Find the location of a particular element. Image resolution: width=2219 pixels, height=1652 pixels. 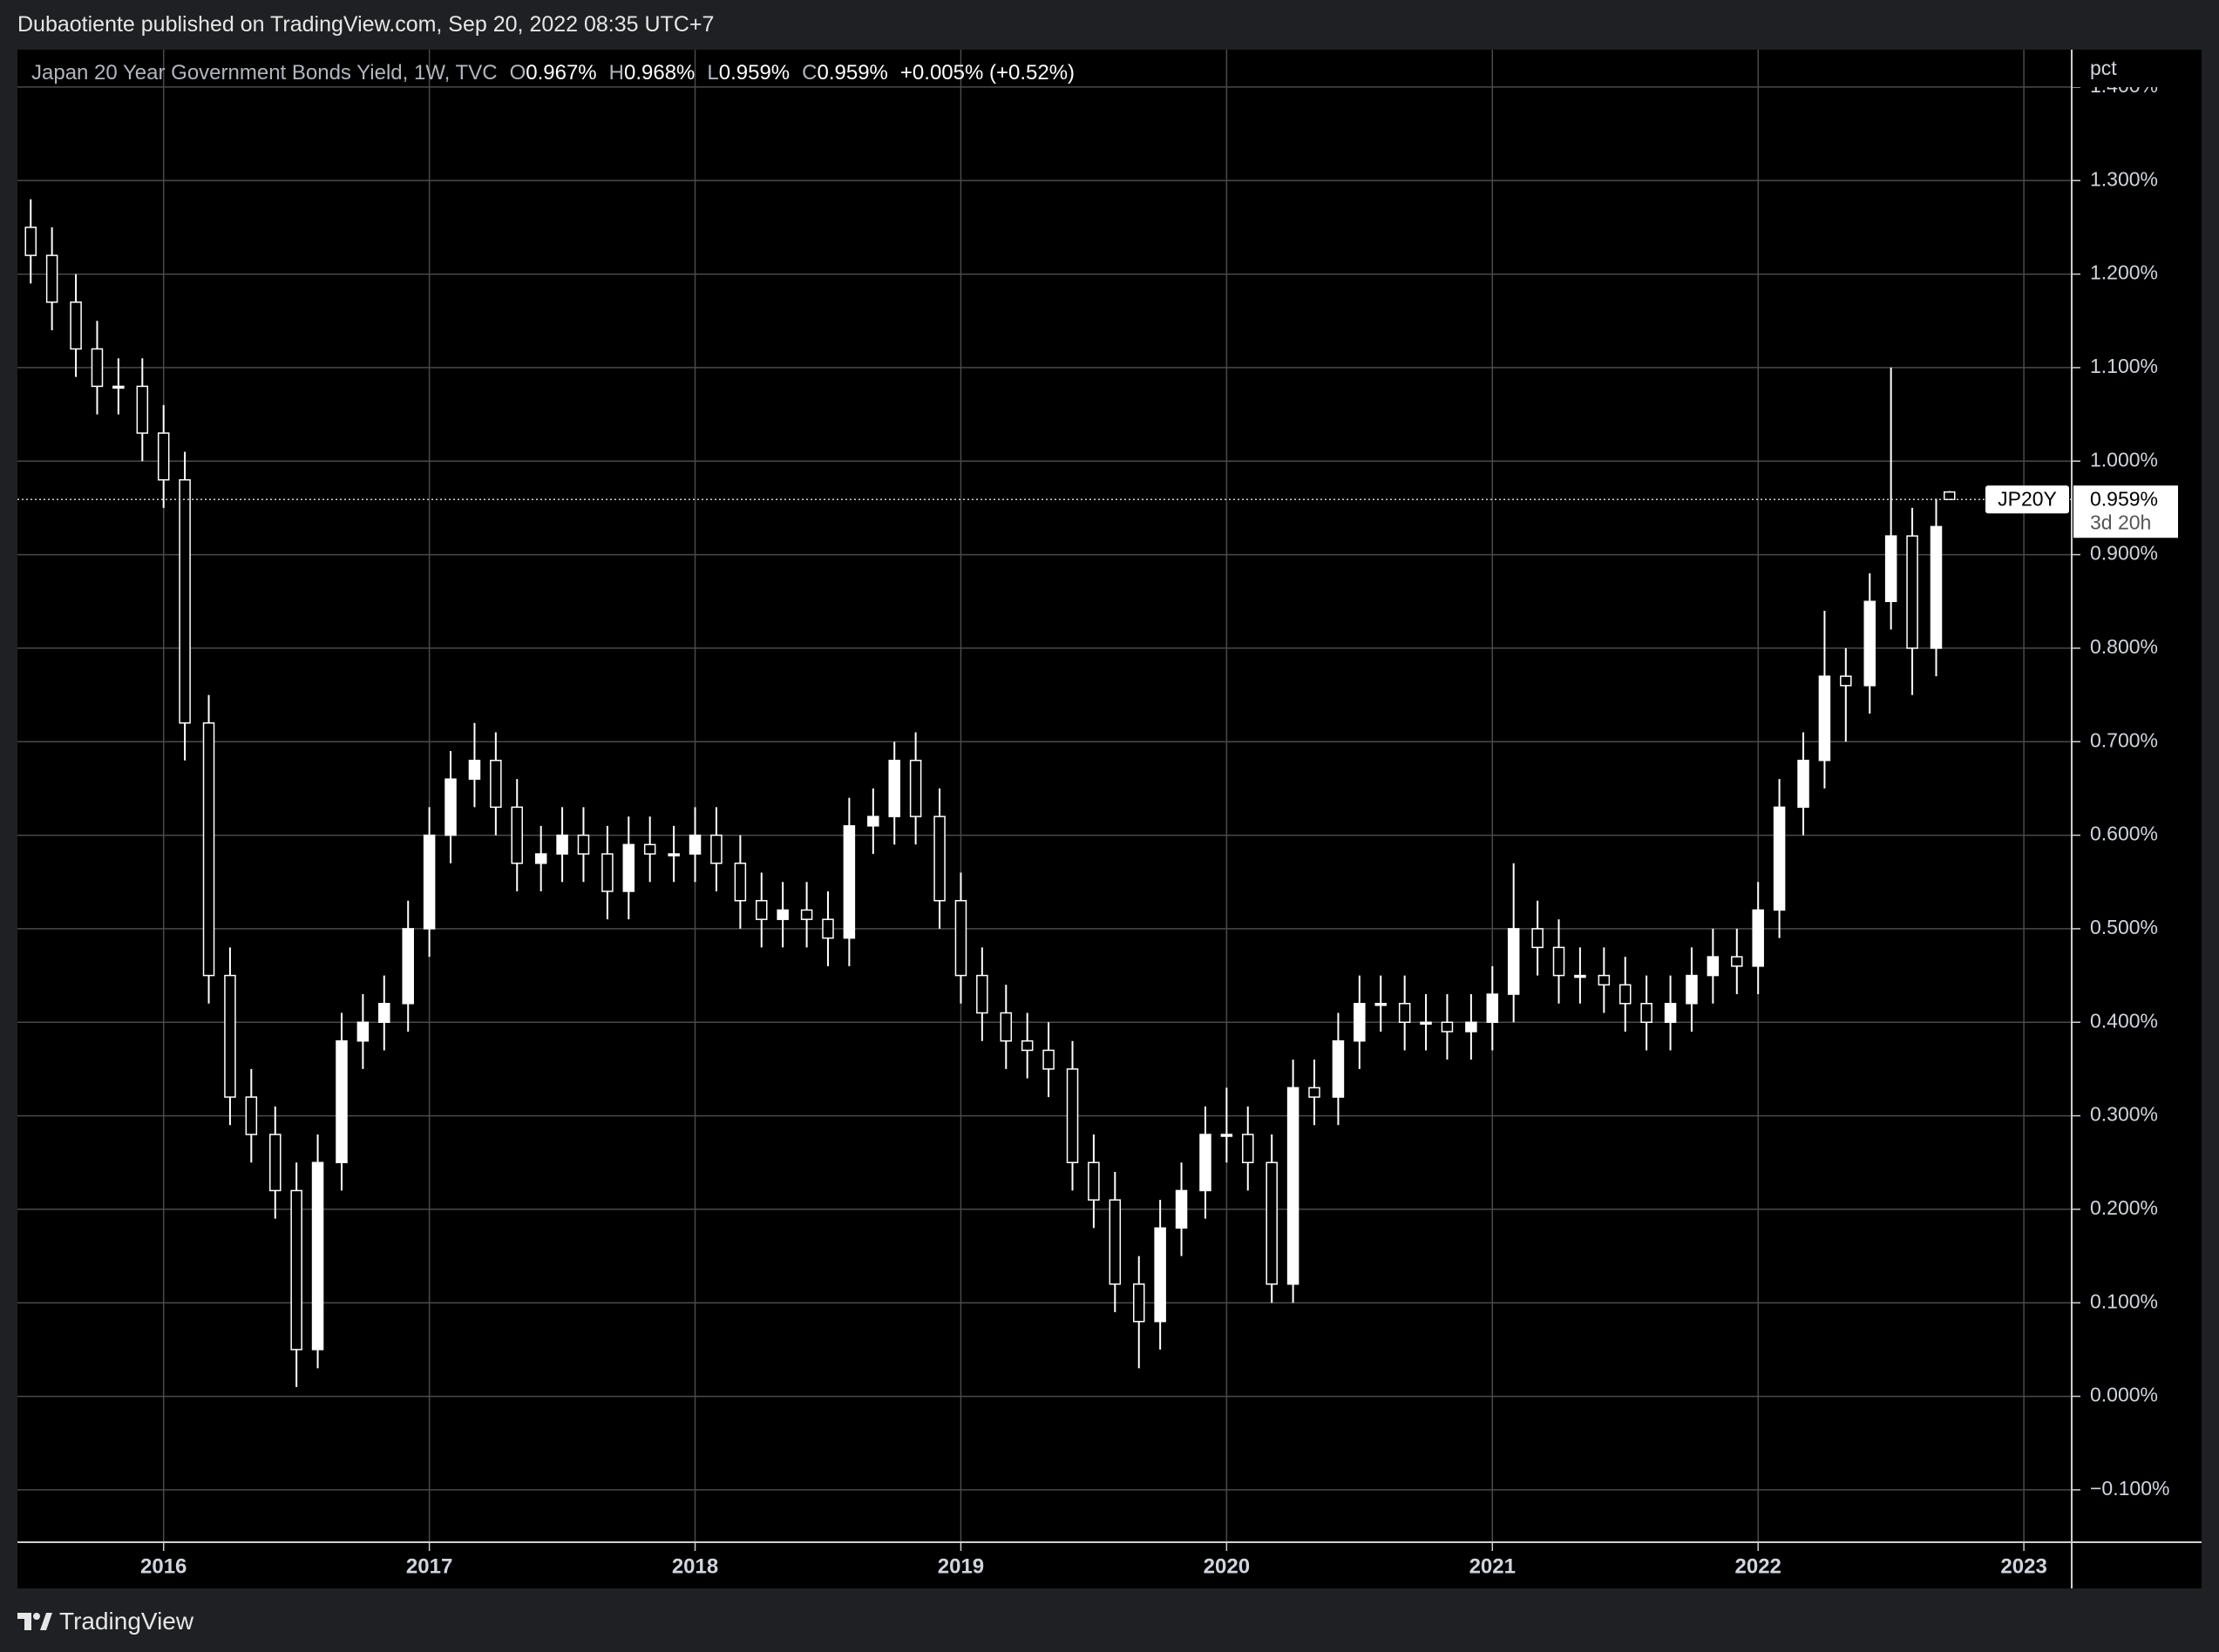

x-tick-label: 2017 is located at coordinates (429, 1566).